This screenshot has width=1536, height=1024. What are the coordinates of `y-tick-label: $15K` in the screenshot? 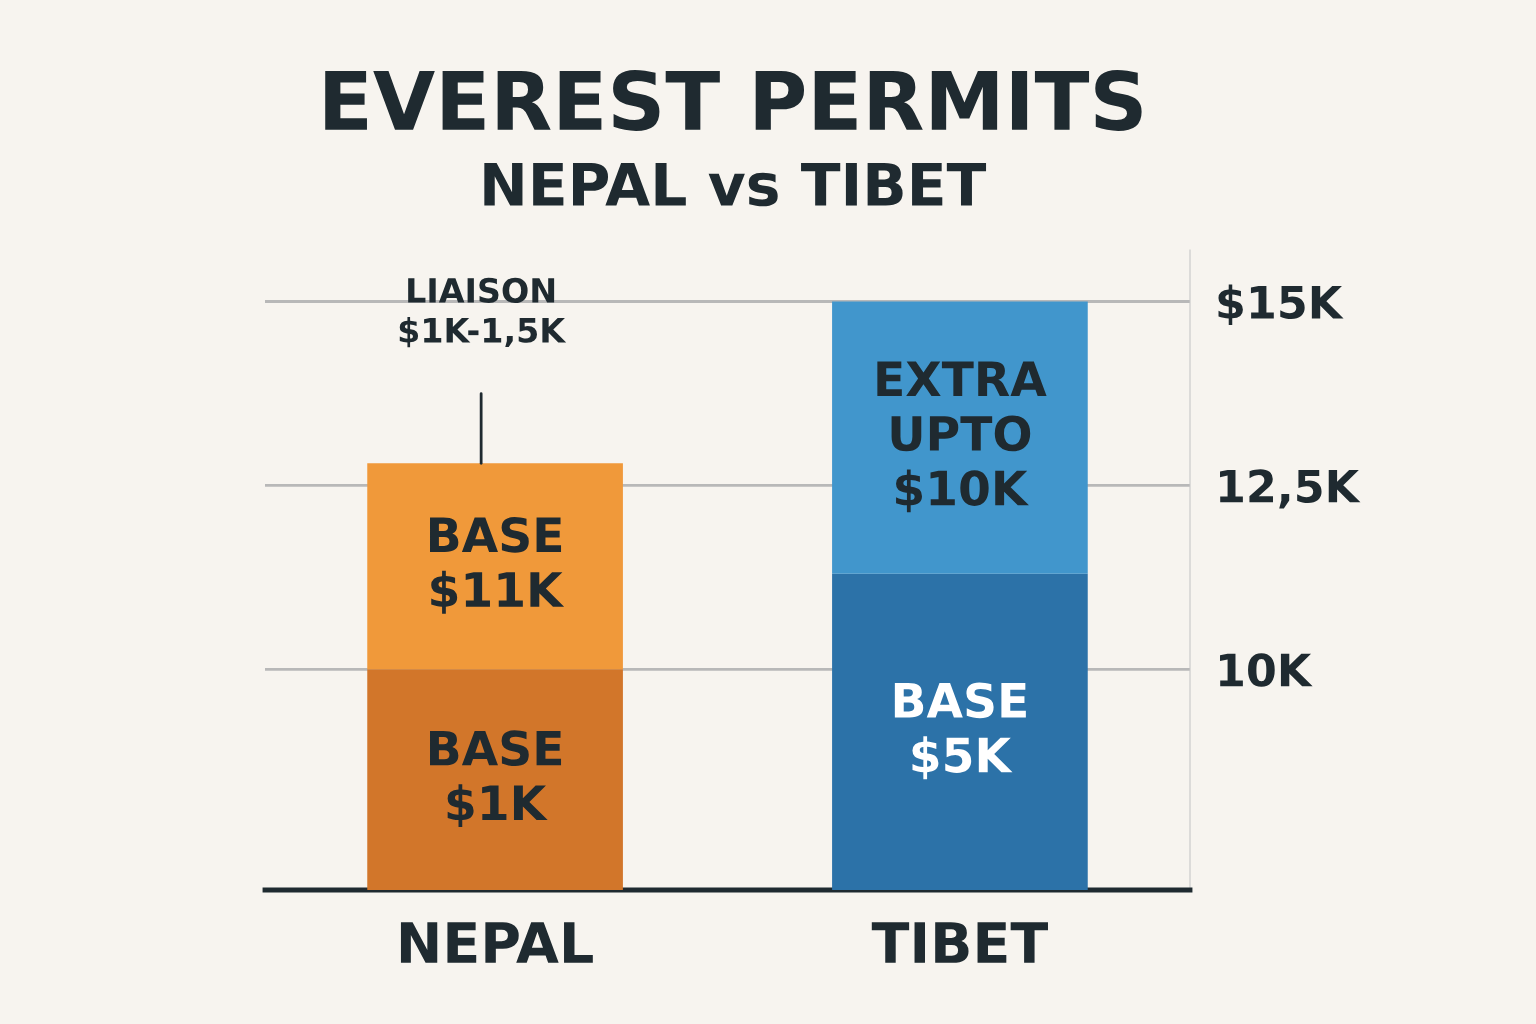 It's located at (1281, 304).